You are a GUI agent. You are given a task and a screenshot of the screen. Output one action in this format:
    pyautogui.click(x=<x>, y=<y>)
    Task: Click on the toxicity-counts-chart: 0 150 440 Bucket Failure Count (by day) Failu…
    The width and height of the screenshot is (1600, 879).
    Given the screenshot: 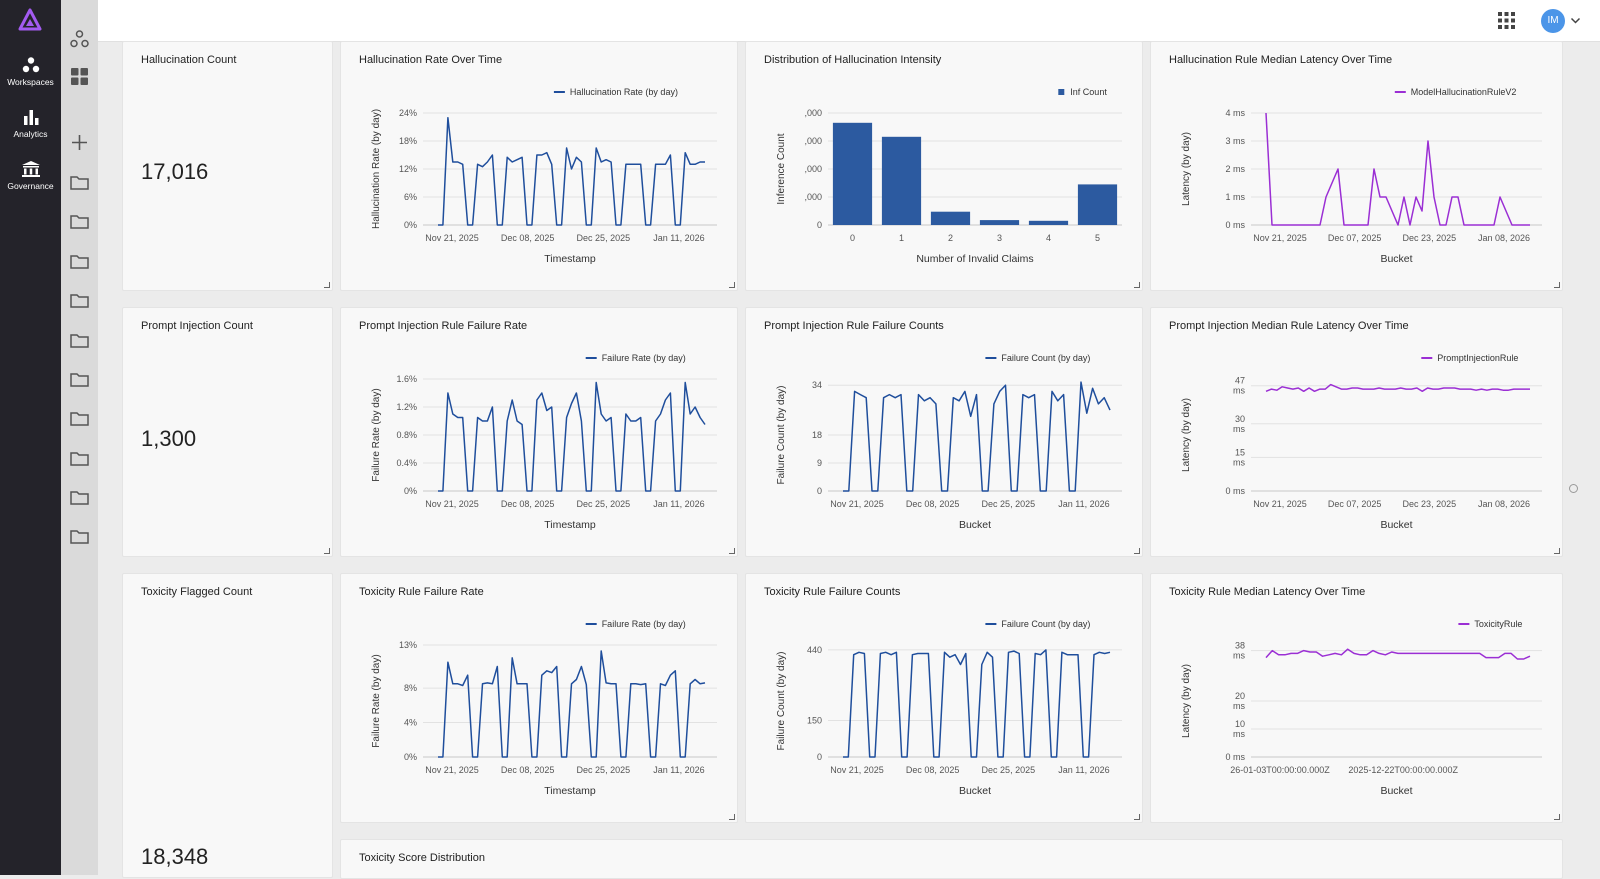 What is the action you would take?
    pyautogui.click(x=949, y=708)
    